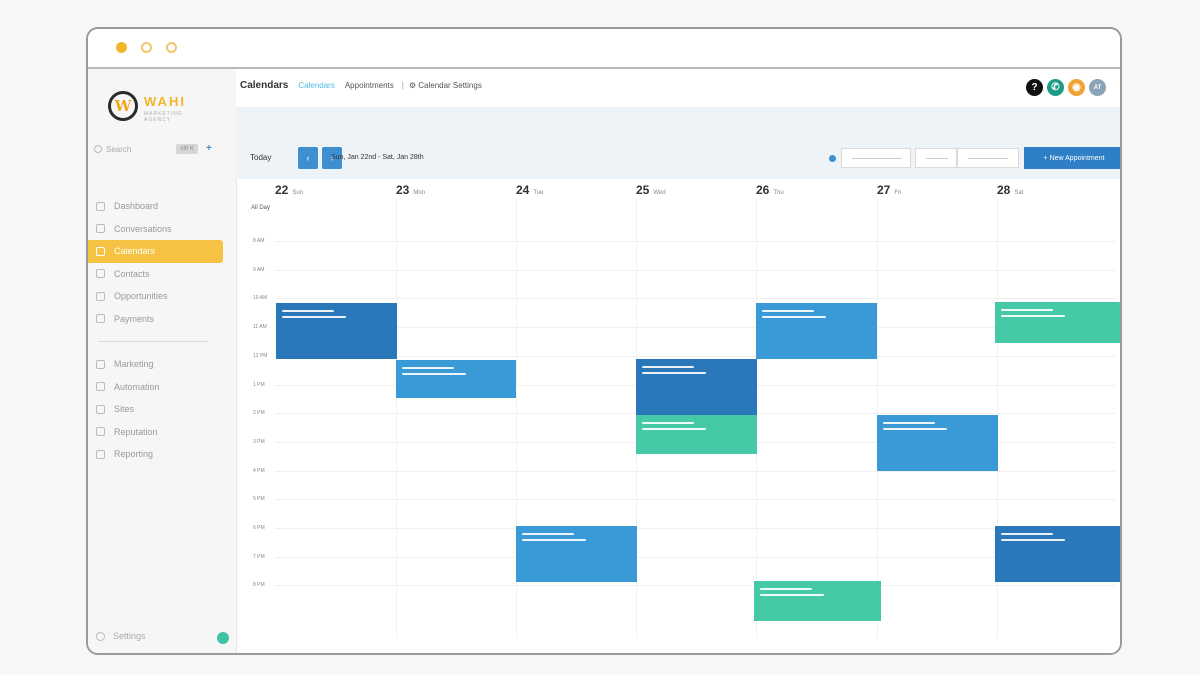 The image size is (1200, 675). What do you see at coordinates (988, 158) in the screenshot?
I see `view-toggle-month` at bounding box center [988, 158].